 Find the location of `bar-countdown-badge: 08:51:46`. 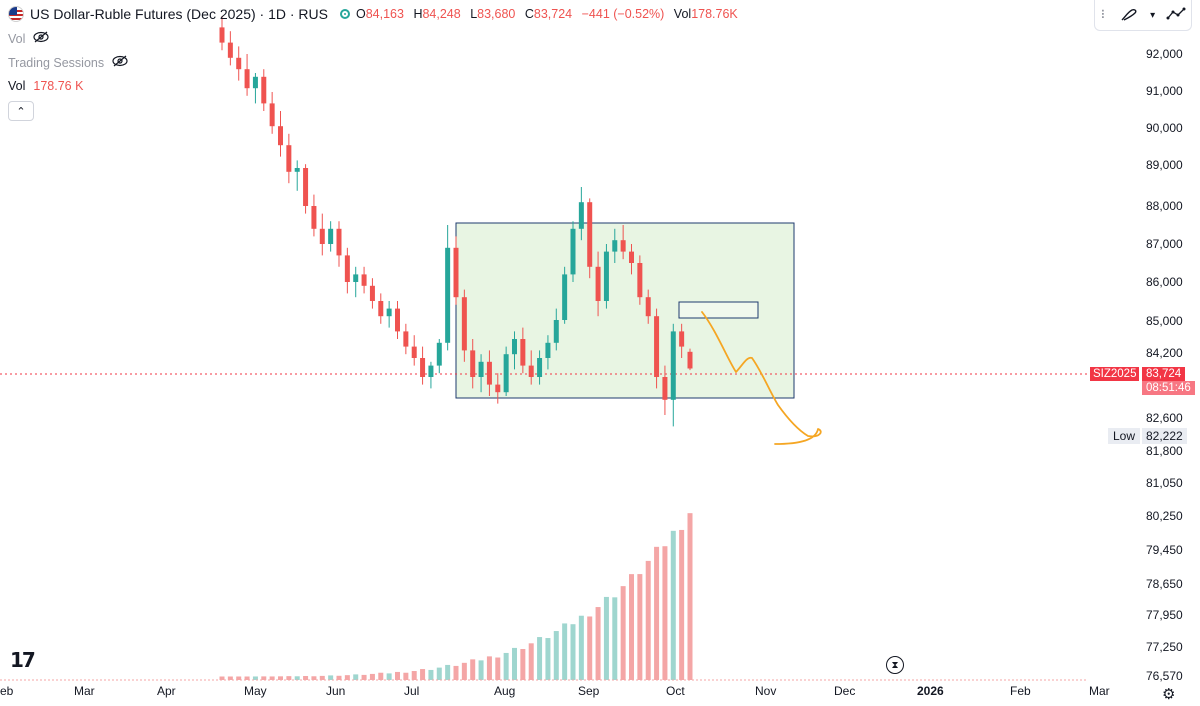

bar-countdown-badge: 08:51:46 is located at coordinates (1168, 388).